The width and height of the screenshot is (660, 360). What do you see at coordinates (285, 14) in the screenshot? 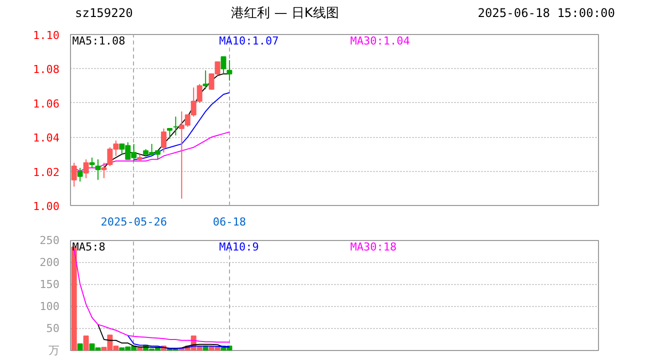
I see `text: 港红利 — 日K线图` at bounding box center [285, 14].